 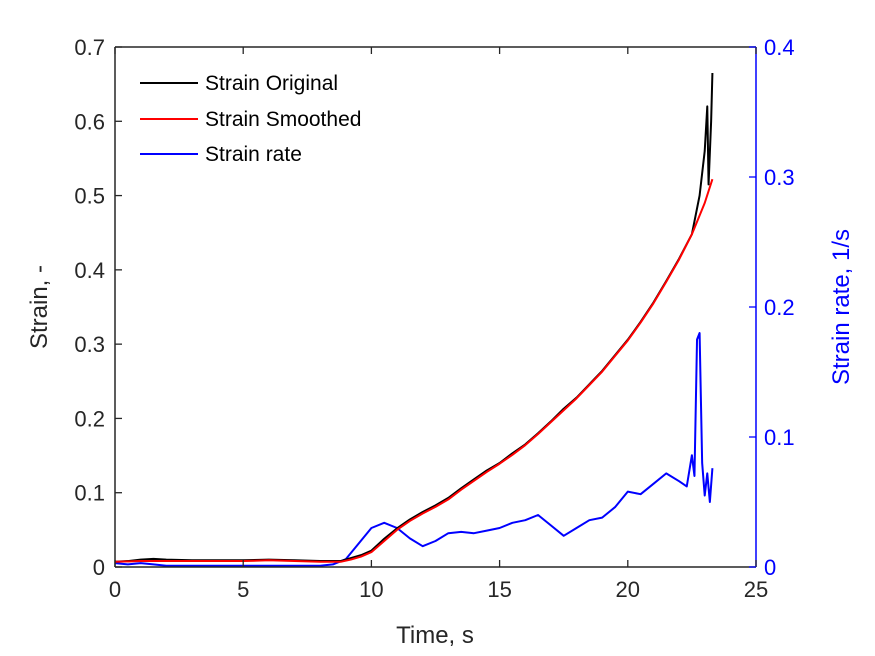 What do you see at coordinates (99, 567) in the screenshot?
I see `left-y-tick-label: 0` at bounding box center [99, 567].